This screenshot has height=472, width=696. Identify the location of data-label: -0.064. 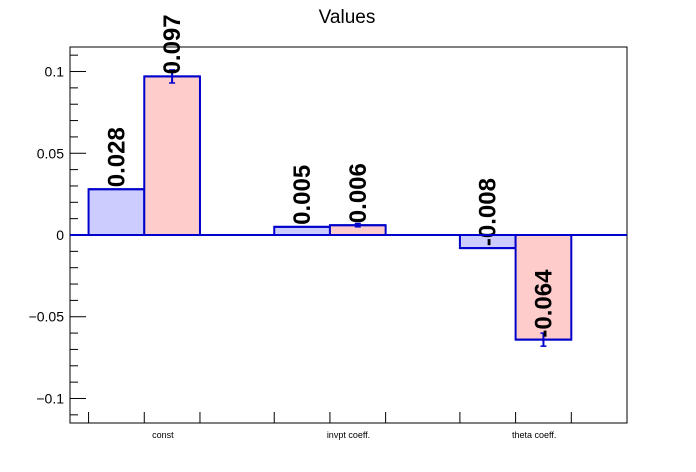
(543, 303).